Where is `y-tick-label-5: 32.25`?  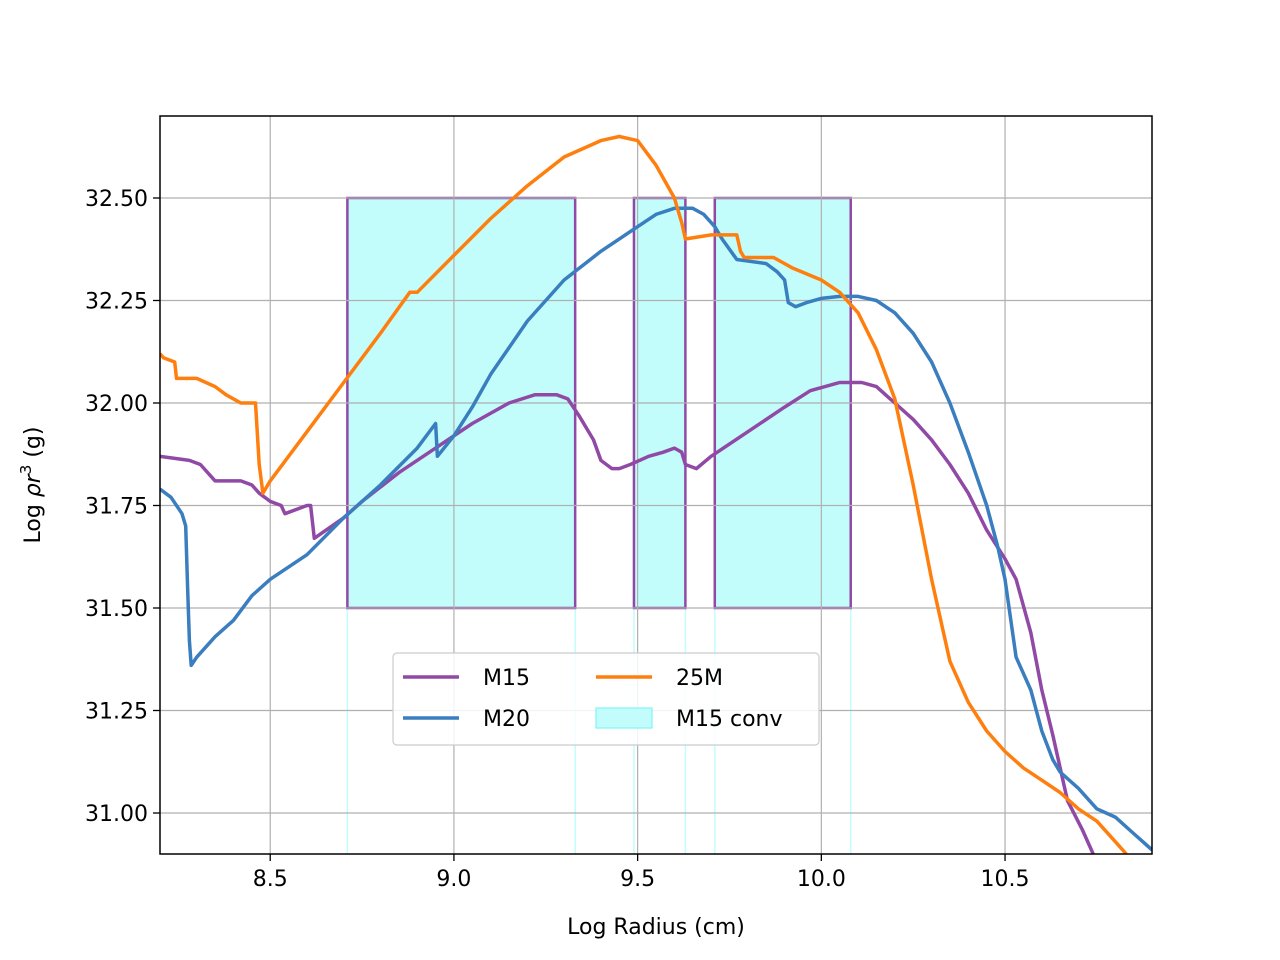 y-tick-label-5: 32.25 is located at coordinates (116, 302).